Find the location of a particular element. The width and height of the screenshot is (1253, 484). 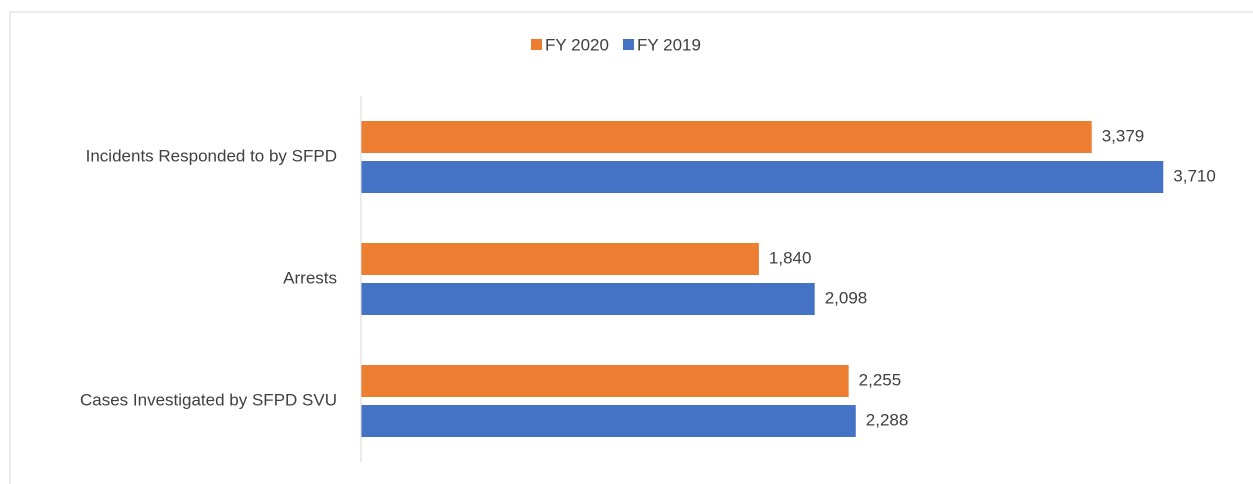

category-label: Arrests is located at coordinates (310, 277).